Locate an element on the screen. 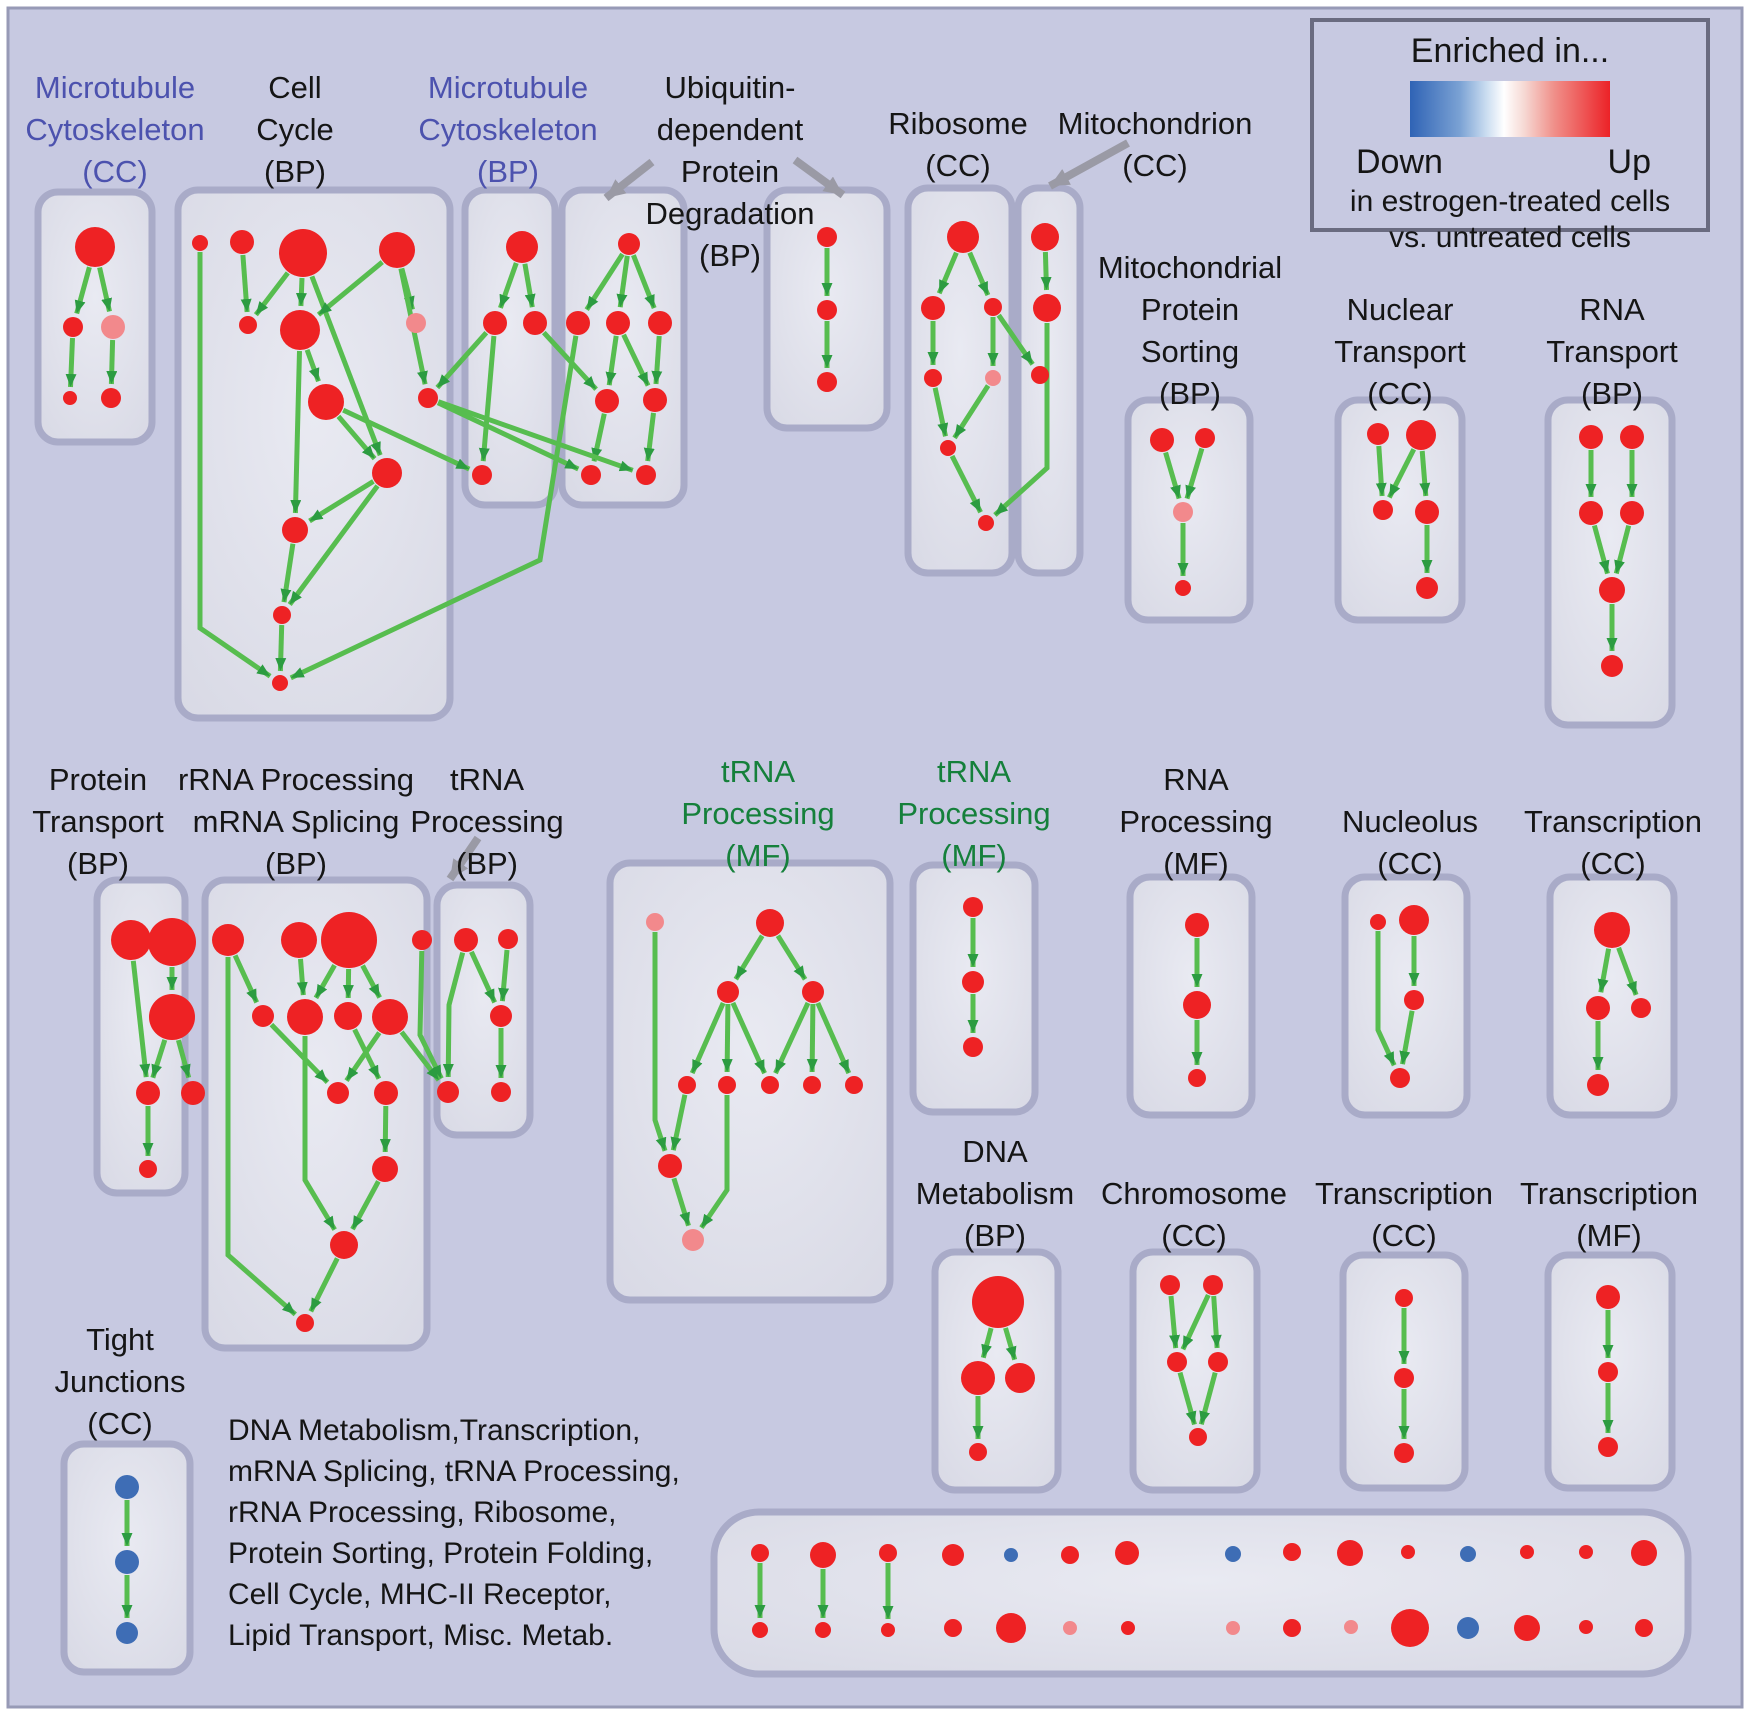 The image size is (1750, 1715). edge-transcription-cc-mid is located at coordinates (1627, 971).